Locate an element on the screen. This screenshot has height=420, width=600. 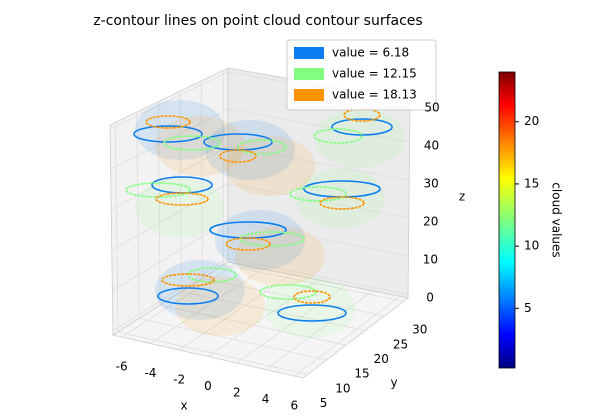
y-axis-label: y is located at coordinates (393, 383).